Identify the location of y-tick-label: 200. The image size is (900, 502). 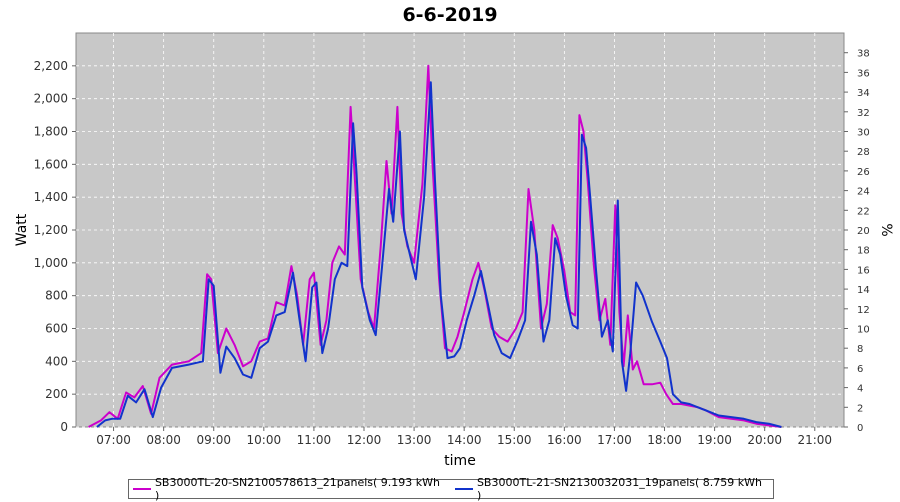
(56, 394).